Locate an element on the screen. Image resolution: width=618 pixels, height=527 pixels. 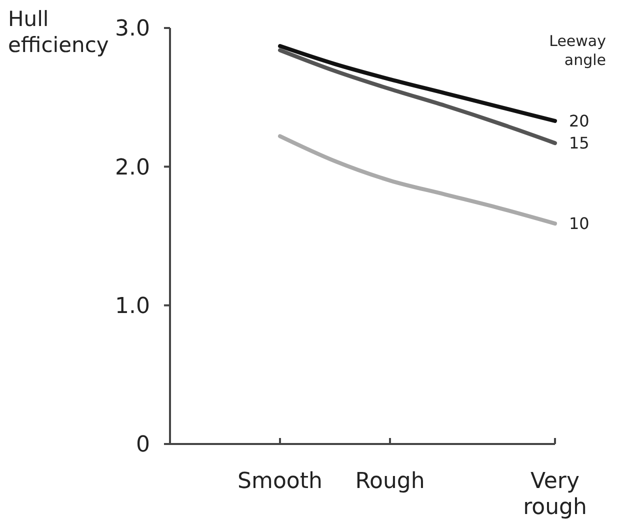
y-axis-title: Hull efficiency is located at coordinates (58, 32).